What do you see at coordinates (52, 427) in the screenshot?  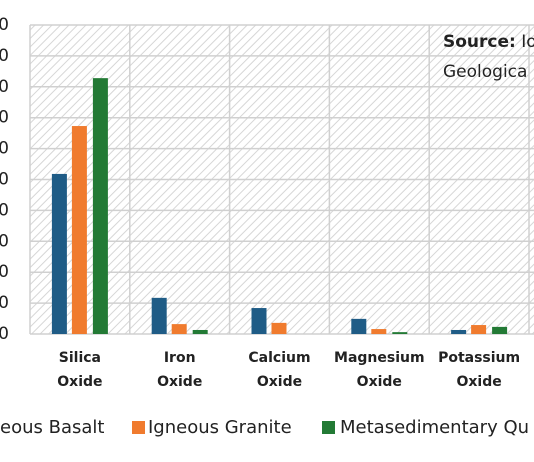 I see `legend-label: eous Basalt` at bounding box center [52, 427].